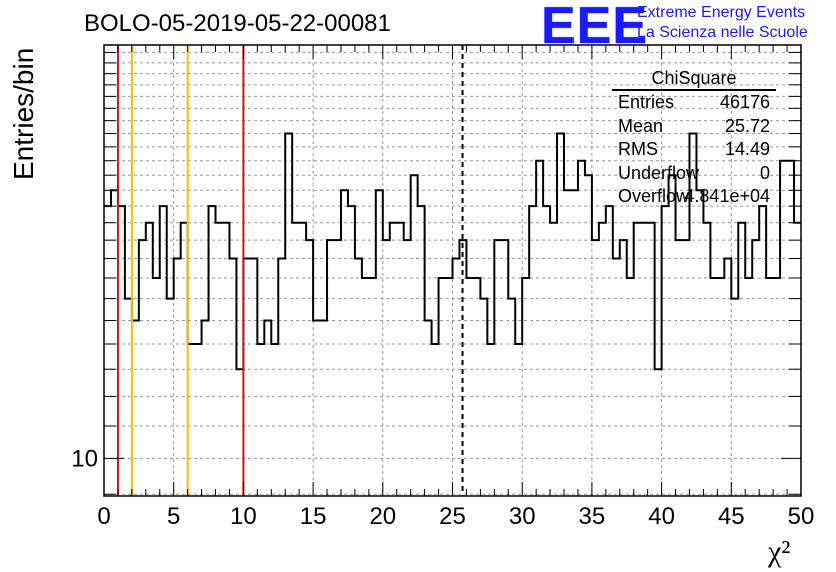 This screenshot has width=836, height=572. Describe the element at coordinates (801, 516) in the screenshot. I see `x-tick-label: 50` at that location.